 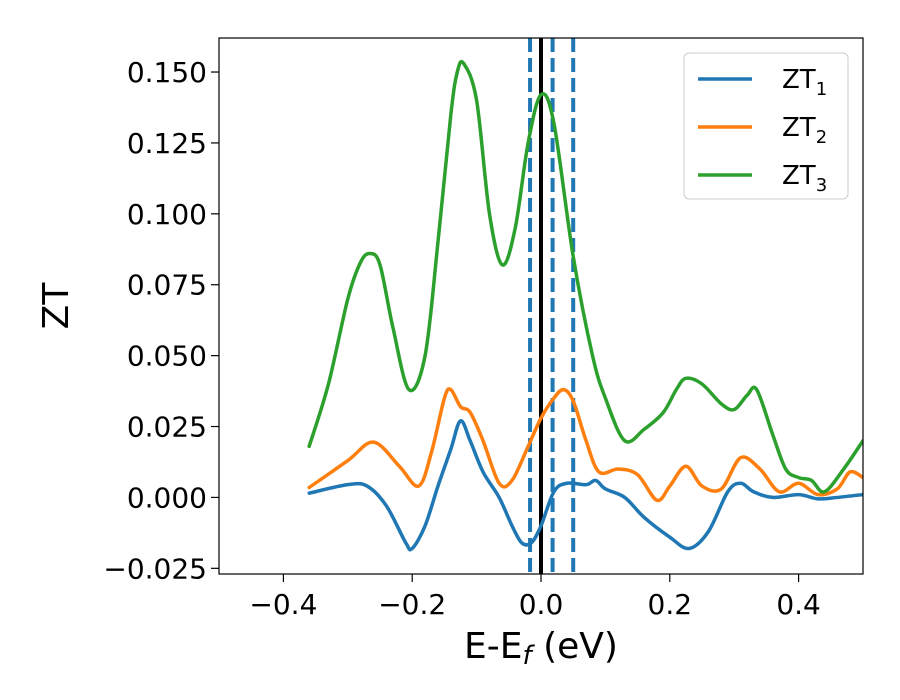 What do you see at coordinates (167, 427) in the screenshot?
I see `y-tick-label: 0.025` at bounding box center [167, 427].